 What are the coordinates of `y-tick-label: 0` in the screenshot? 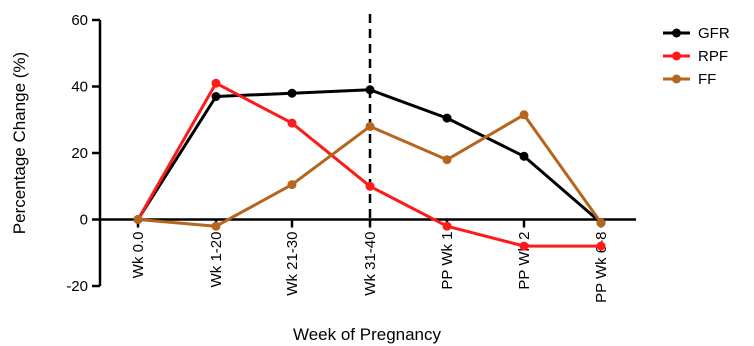 It's located at (84, 220).